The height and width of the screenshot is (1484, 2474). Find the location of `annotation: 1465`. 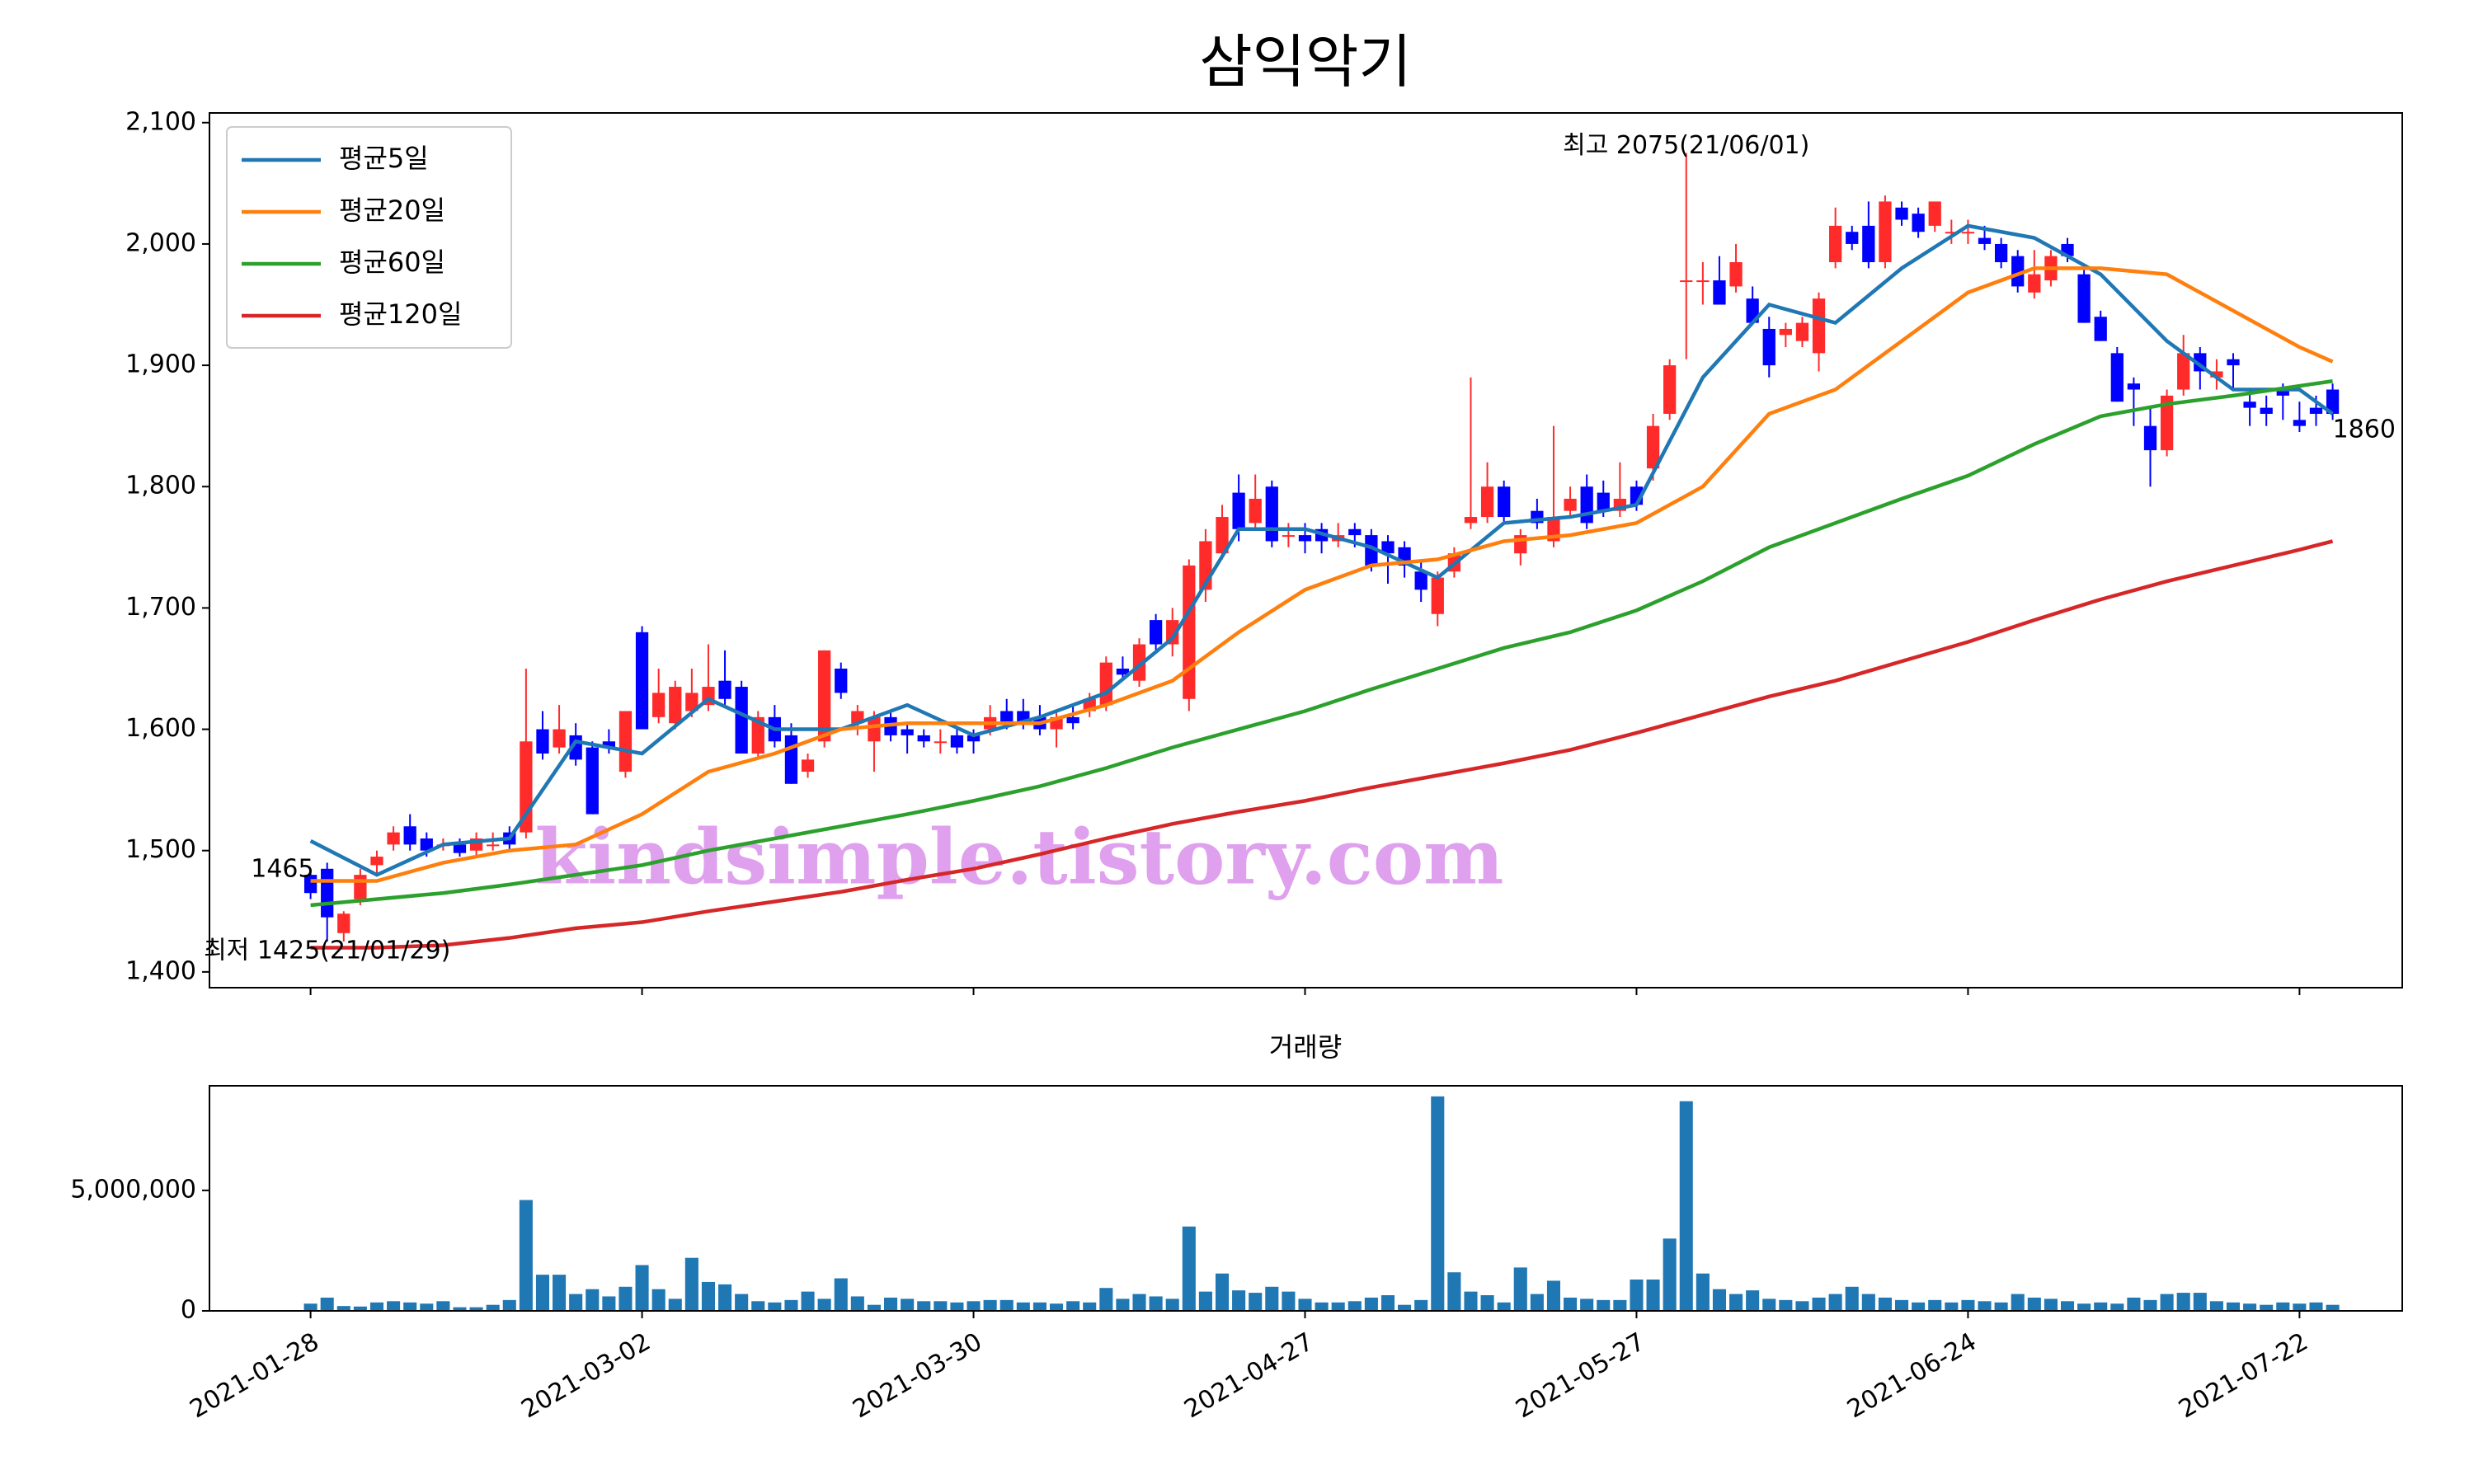

annotation: 1465 is located at coordinates (282, 869).